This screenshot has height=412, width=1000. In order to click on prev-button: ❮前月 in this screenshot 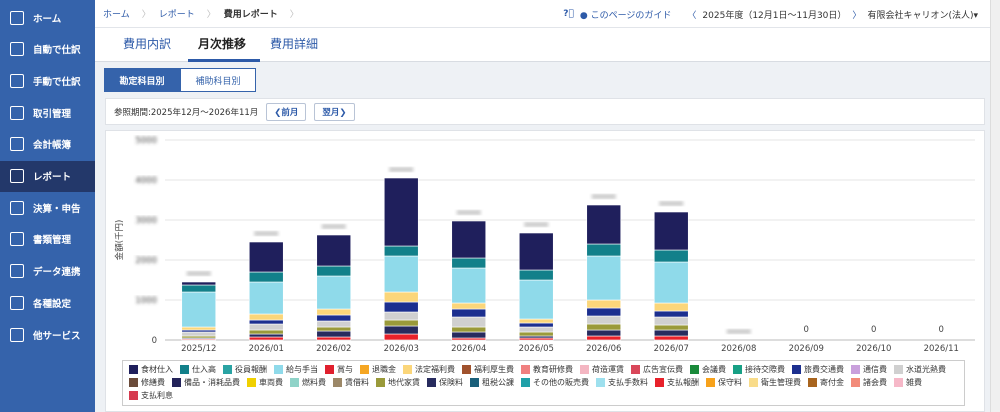, I will do `click(286, 111)`.